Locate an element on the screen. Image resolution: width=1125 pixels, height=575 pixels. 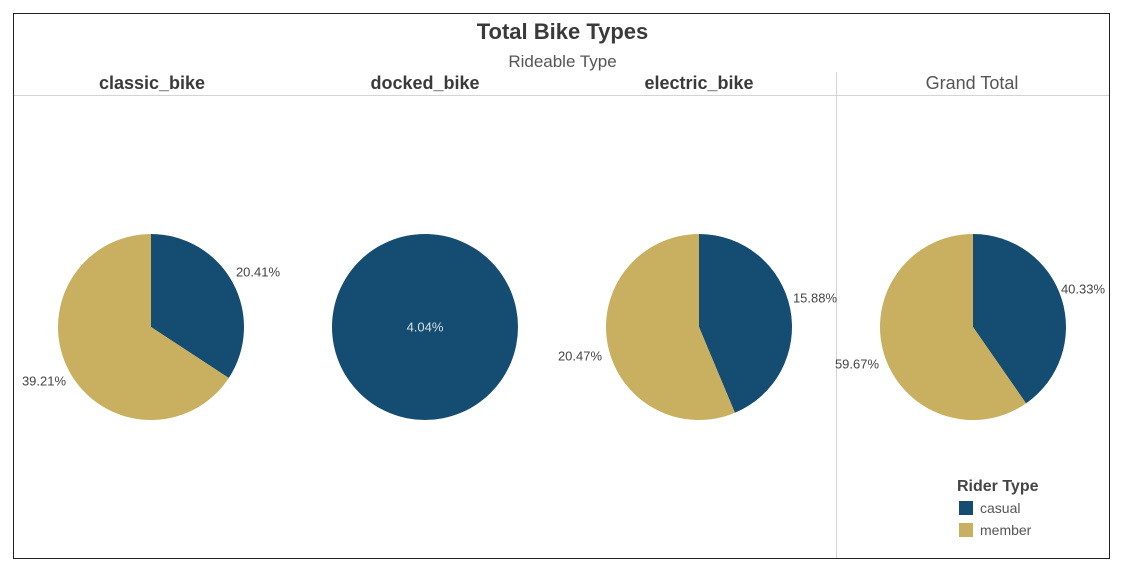
data-label-grand-total-casual: 40.33% is located at coordinates (1083, 288).